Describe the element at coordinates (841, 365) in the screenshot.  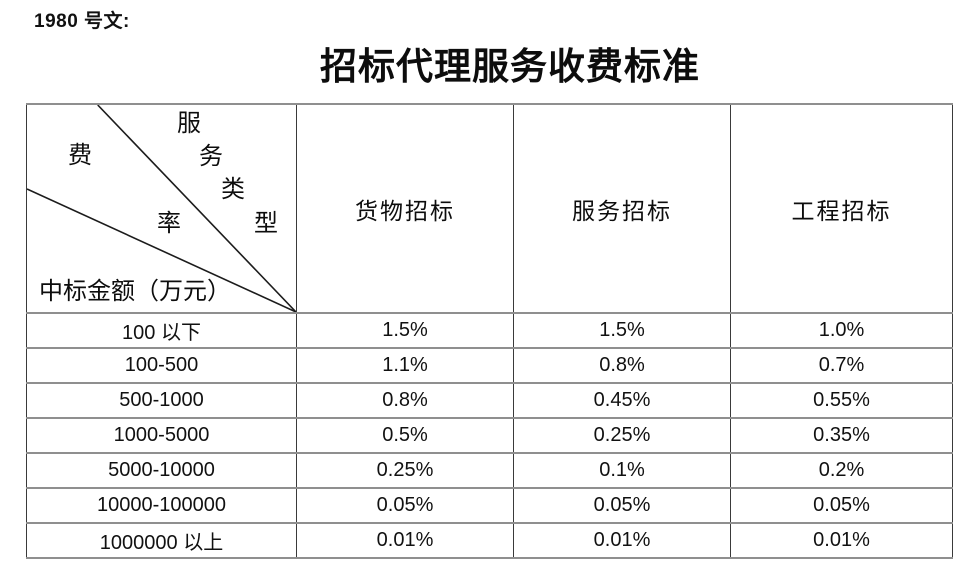
I see `rate-cell: 0.7%` at that location.